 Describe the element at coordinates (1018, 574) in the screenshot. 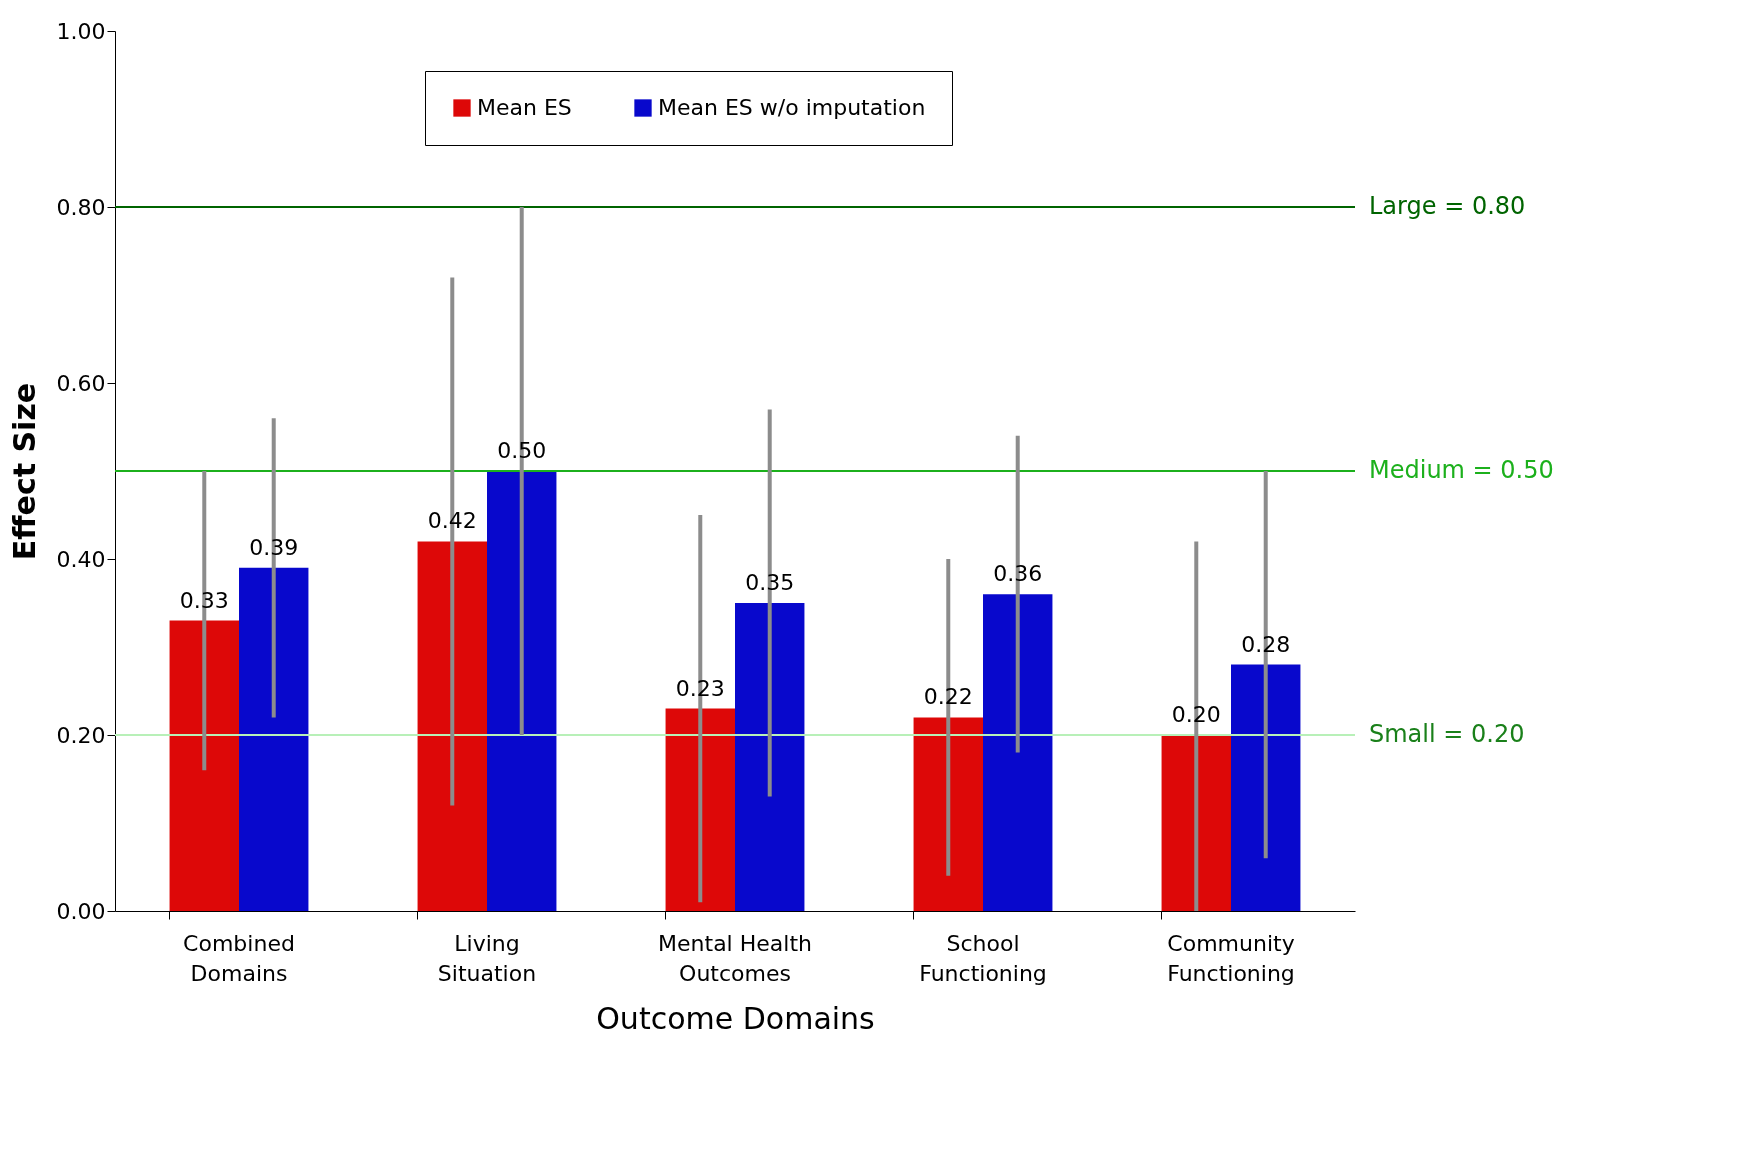

I see `data-label: 0.36` at that location.